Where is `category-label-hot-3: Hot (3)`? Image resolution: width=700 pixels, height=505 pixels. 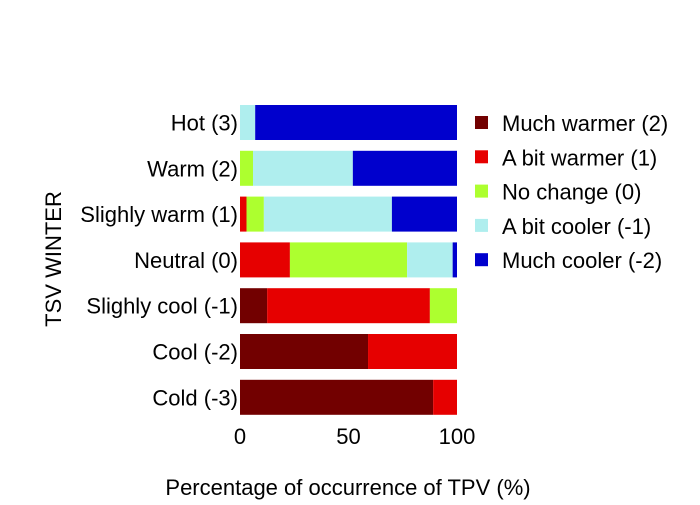 category-label-hot-3: Hot (3) is located at coordinates (204, 123).